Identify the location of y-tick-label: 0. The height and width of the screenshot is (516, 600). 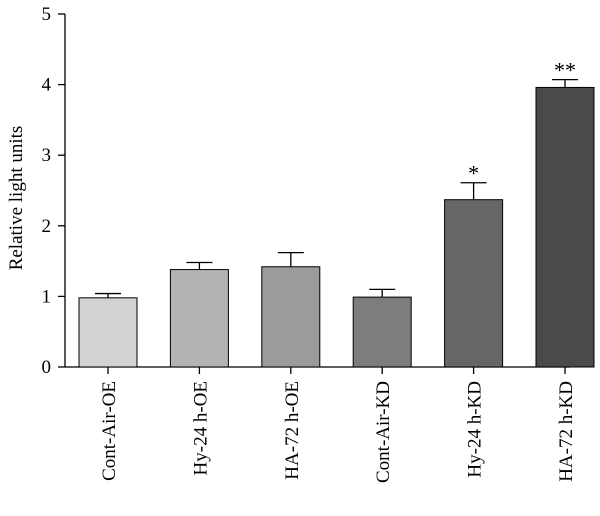
(47, 367).